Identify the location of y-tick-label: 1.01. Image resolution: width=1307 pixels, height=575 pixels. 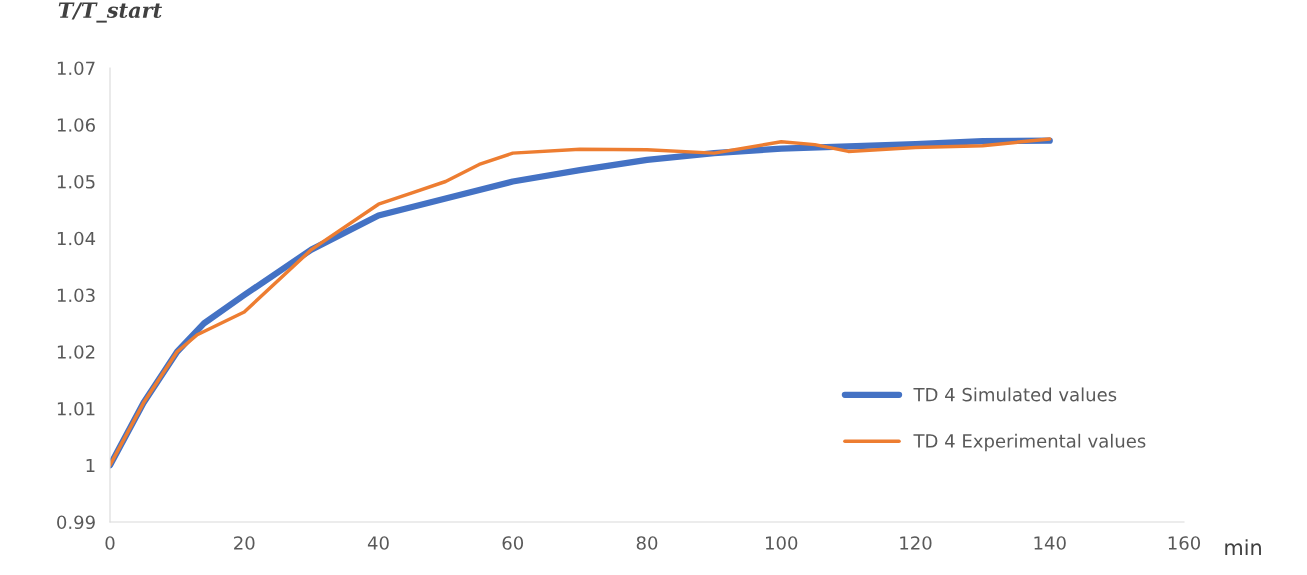
(76, 408).